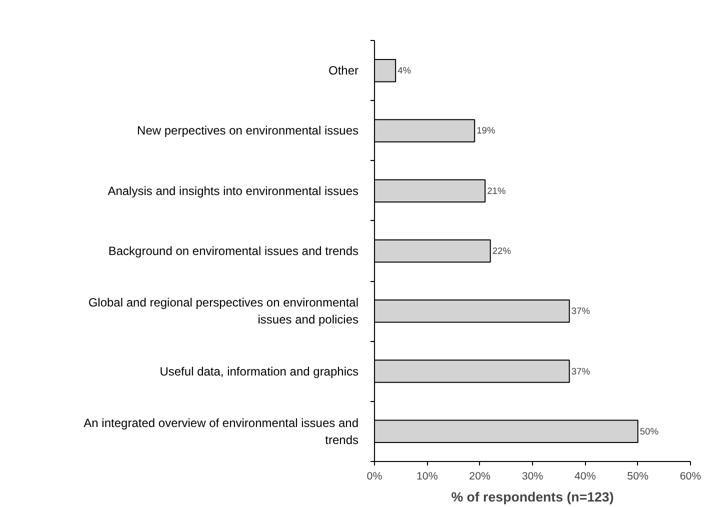 This screenshot has width=717, height=507. What do you see at coordinates (533, 476) in the screenshot?
I see `x-tick-label: 30%` at bounding box center [533, 476].